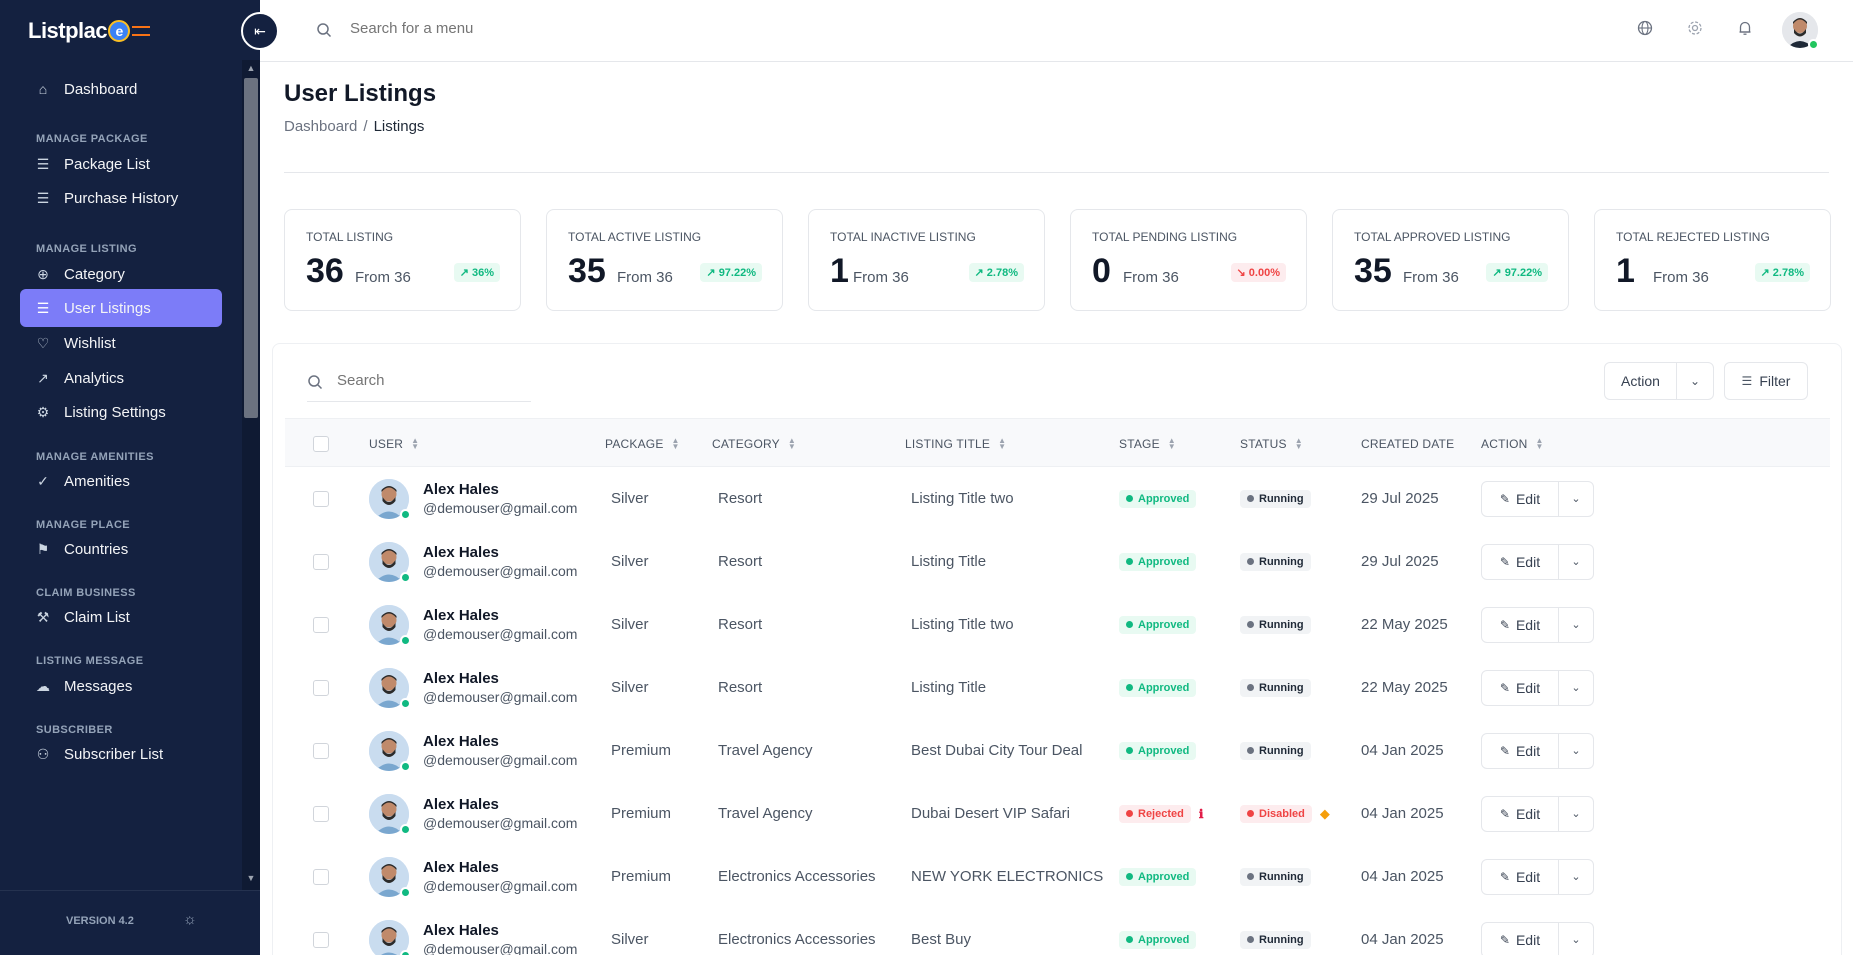  I want to click on collapse-sidebar-button: ⇤, so click(260, 31).